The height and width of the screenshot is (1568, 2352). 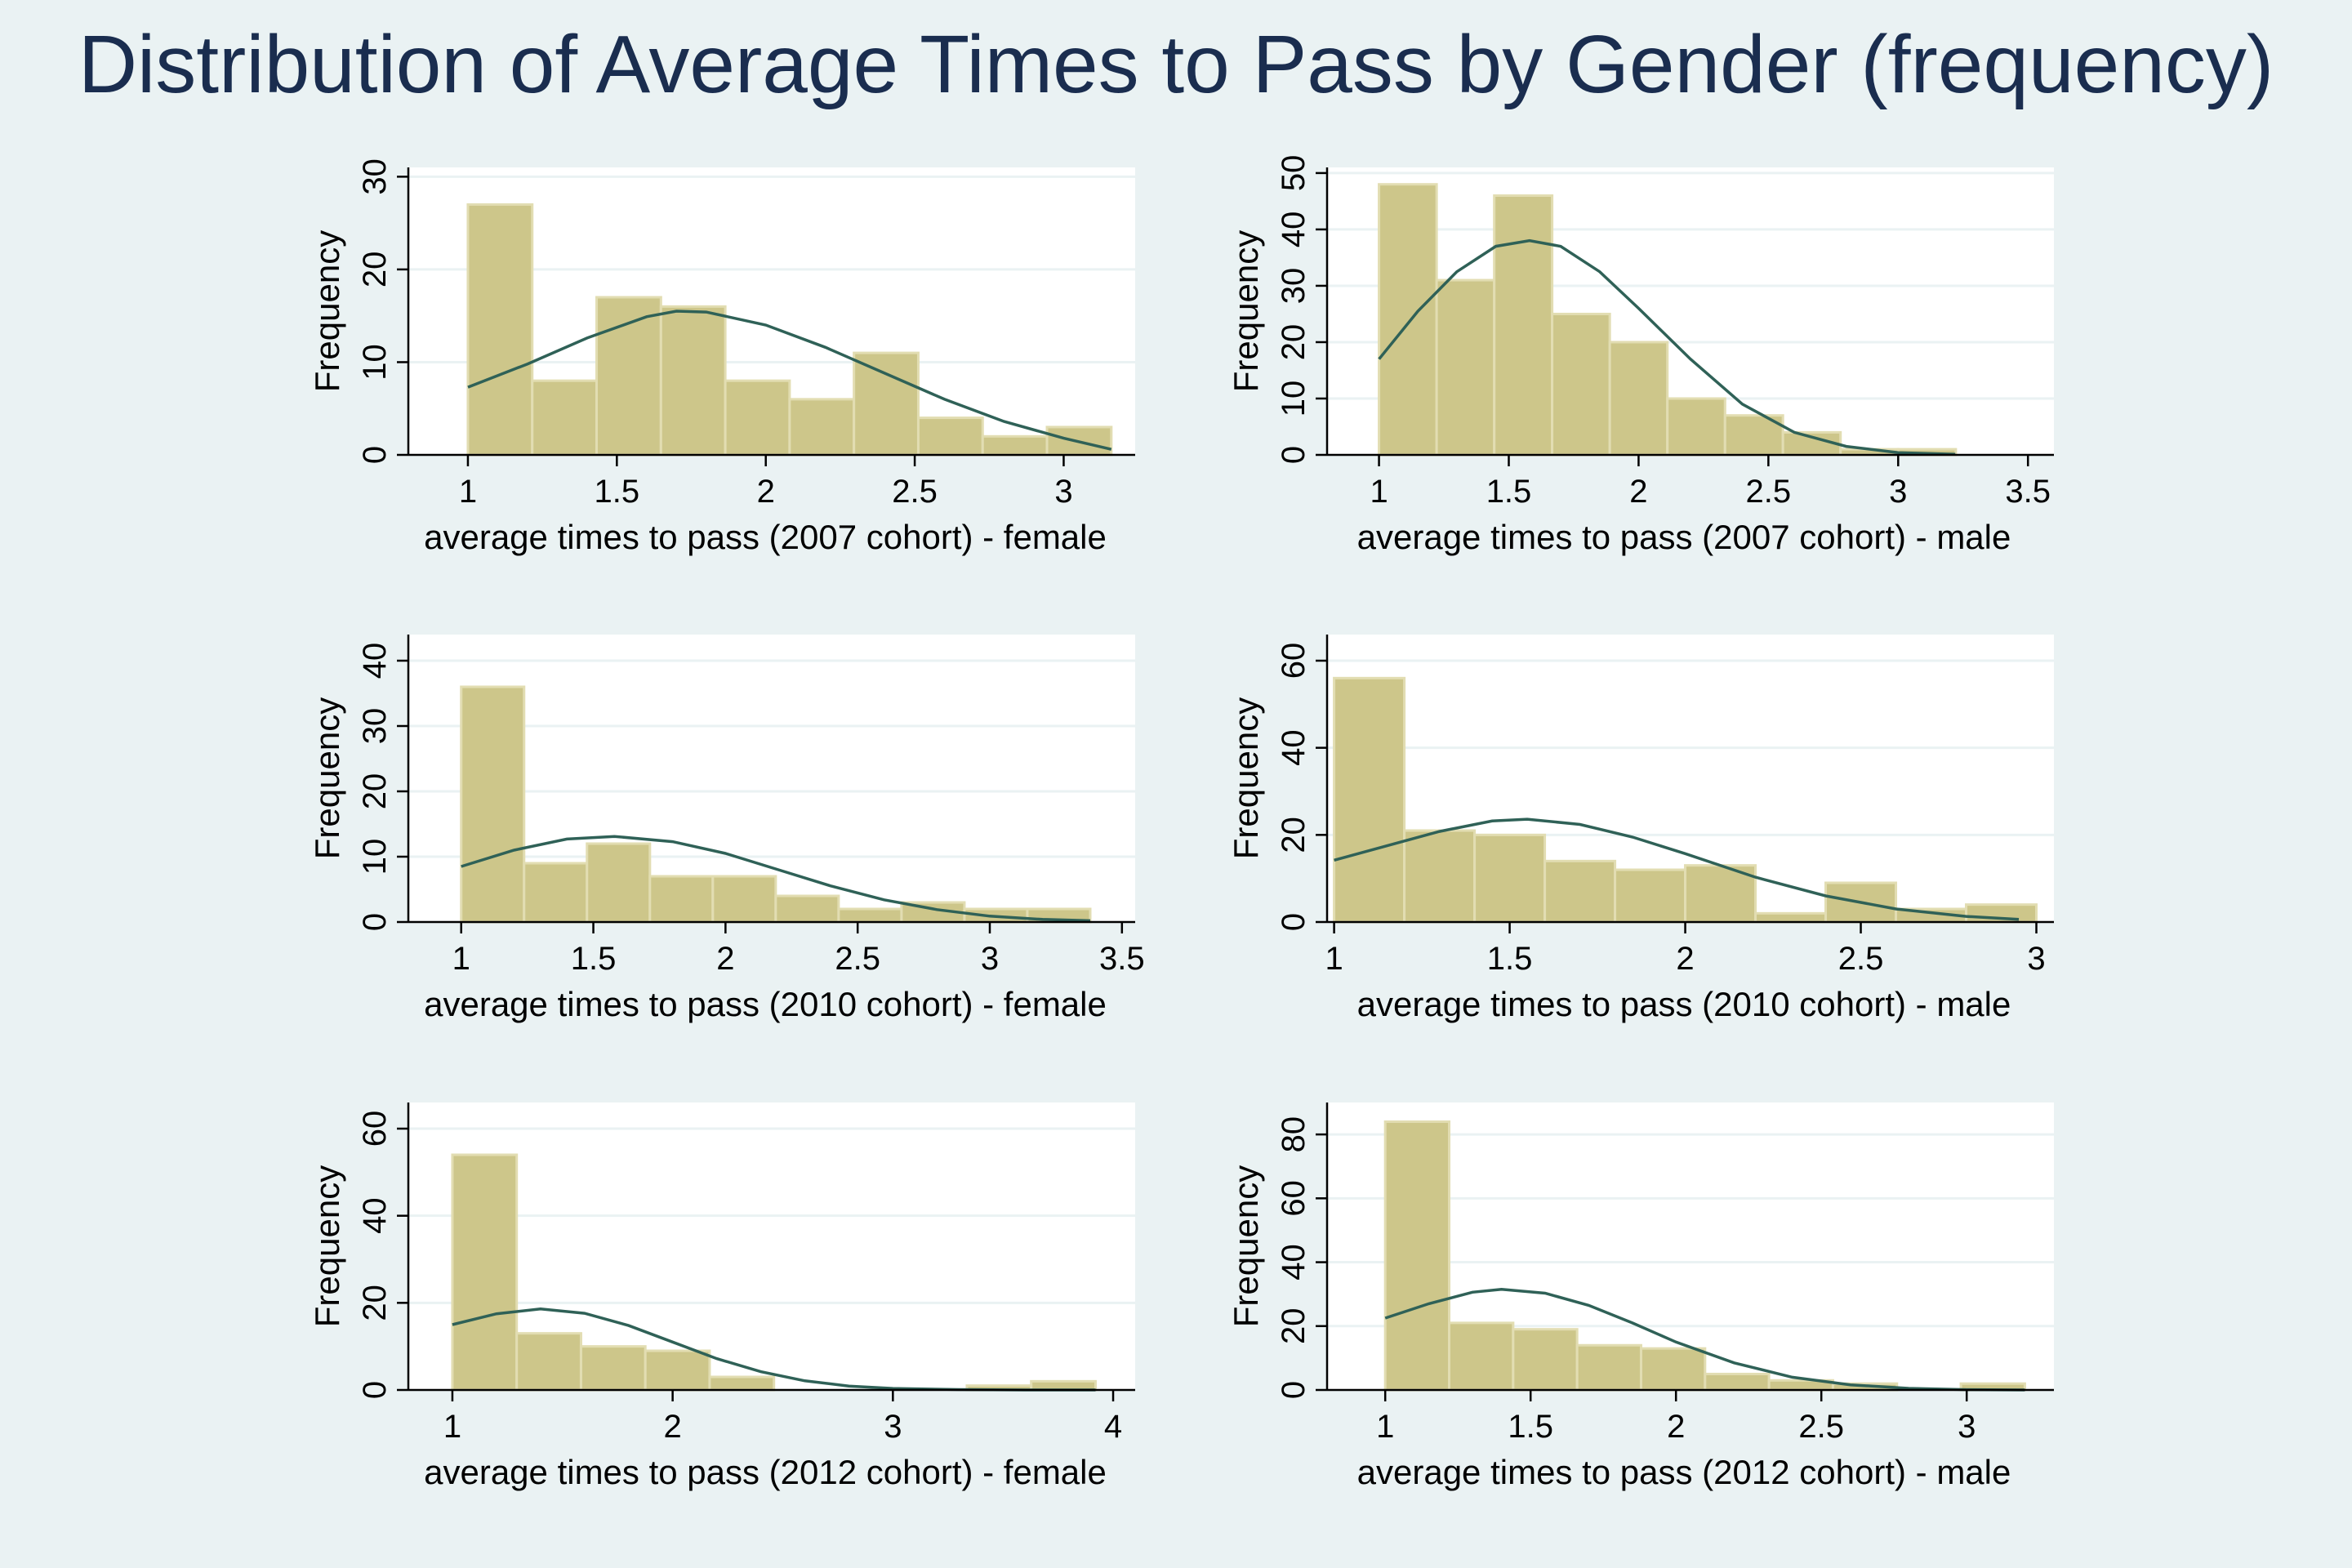 What do you see at coordinates (1294, 1134) in the screenshot?
I see `y-tick-label: 80` at bounding box center [1294, 1134].